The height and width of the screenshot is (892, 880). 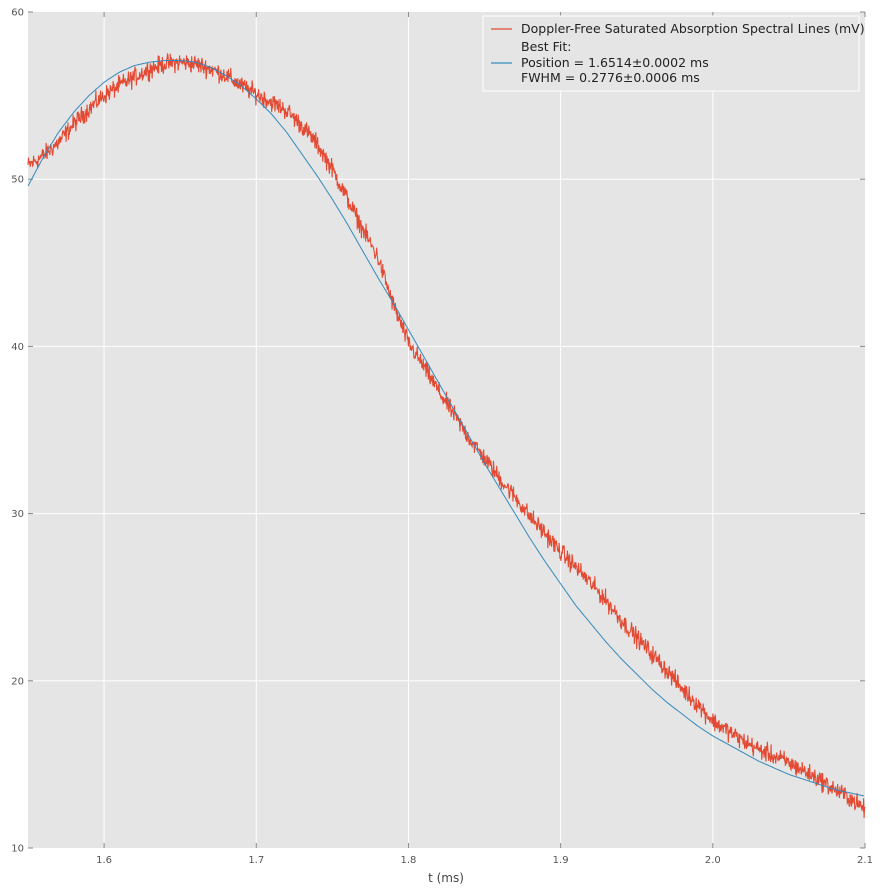 I want to click on x-tick-label: 1.8, so click(x=409, y=860).